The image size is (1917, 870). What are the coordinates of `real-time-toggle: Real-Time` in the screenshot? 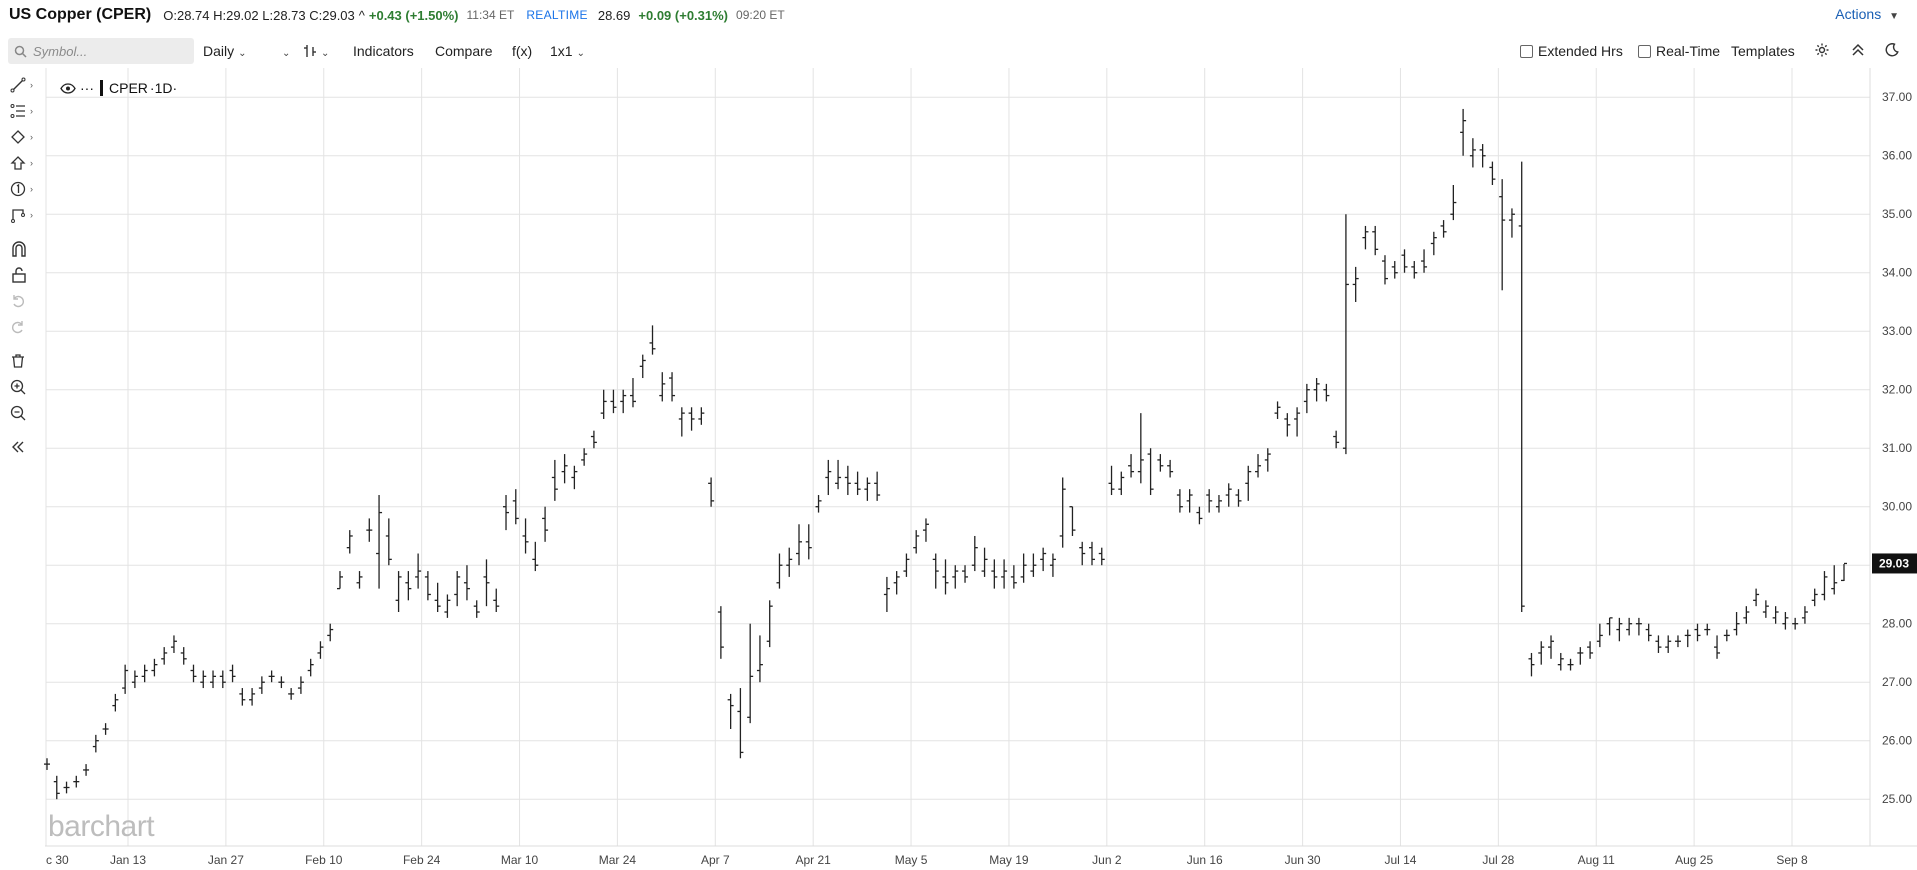 It's located at (1679, 51).